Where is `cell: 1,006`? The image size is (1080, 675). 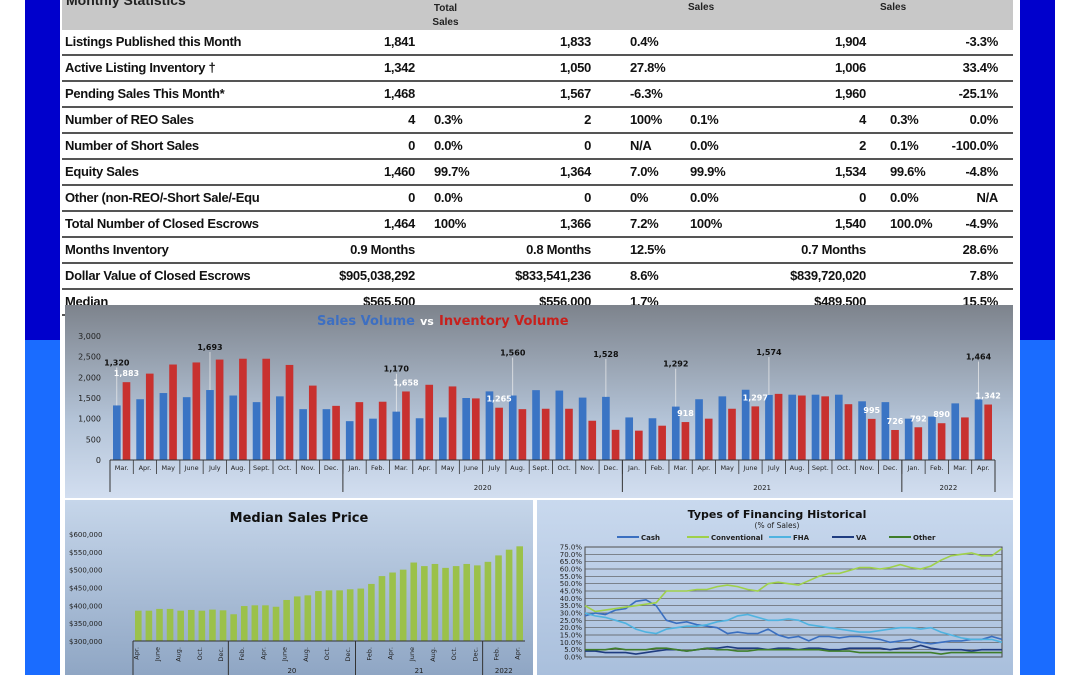 cell: 1,006 is located at coordinates (850, 67).